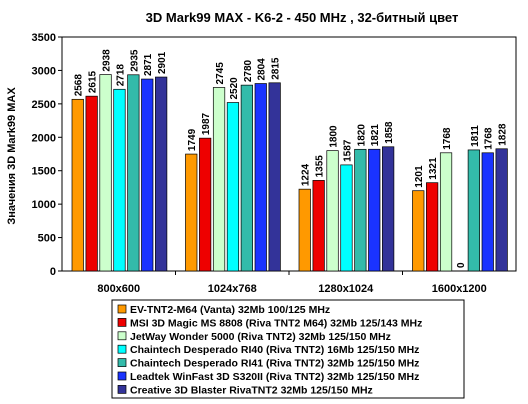 The height and width of the screenshot is (404, 528). What do you see at coordinates (334, 136) in the screenshot?
I see `data-label: 1800` at bounding box center [334, 136].